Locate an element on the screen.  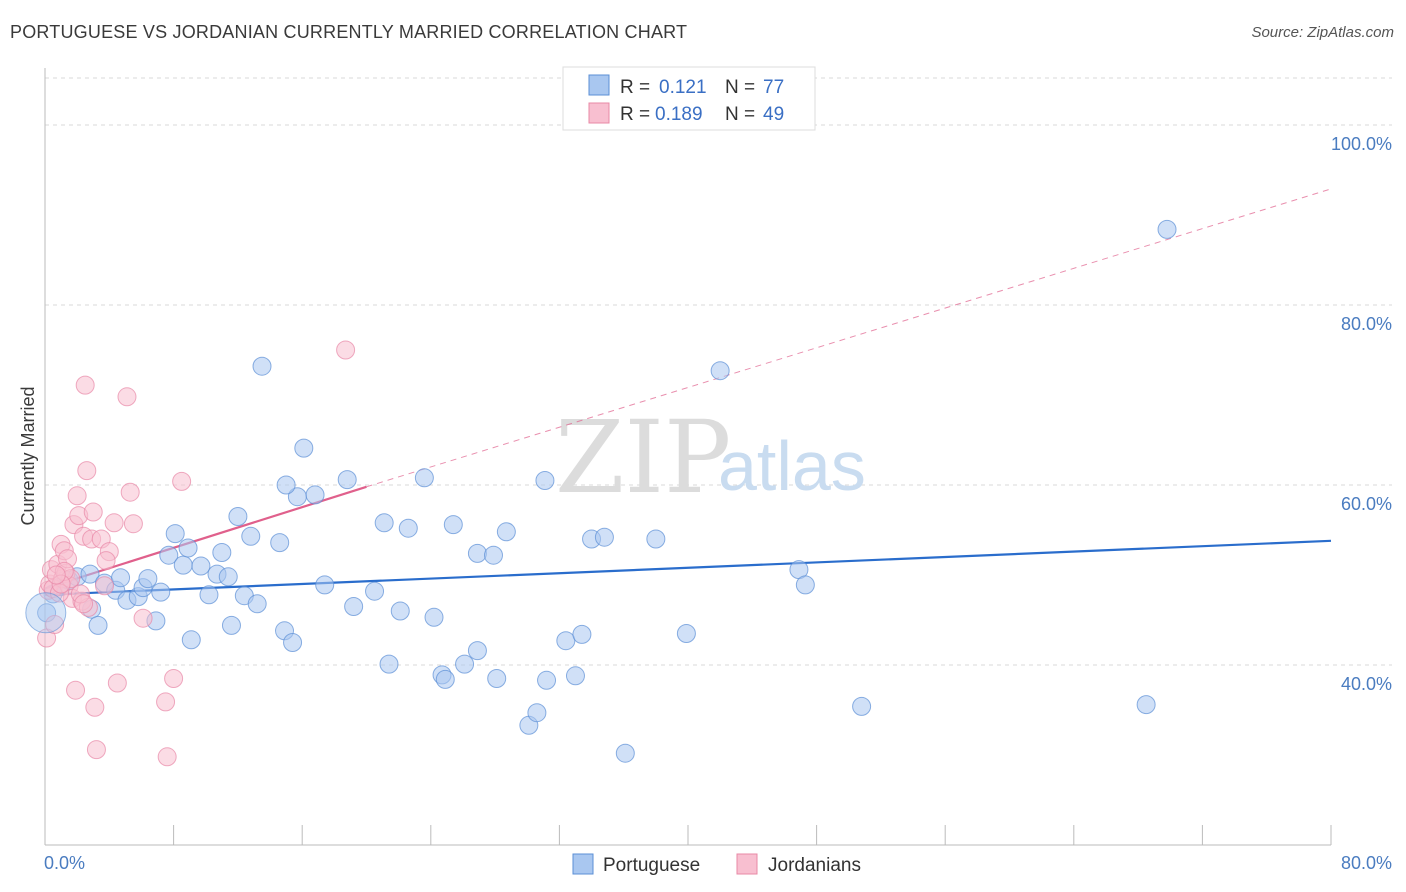
bottom-legend: Portuguese Jordanians is located at coordinates (716, 864).